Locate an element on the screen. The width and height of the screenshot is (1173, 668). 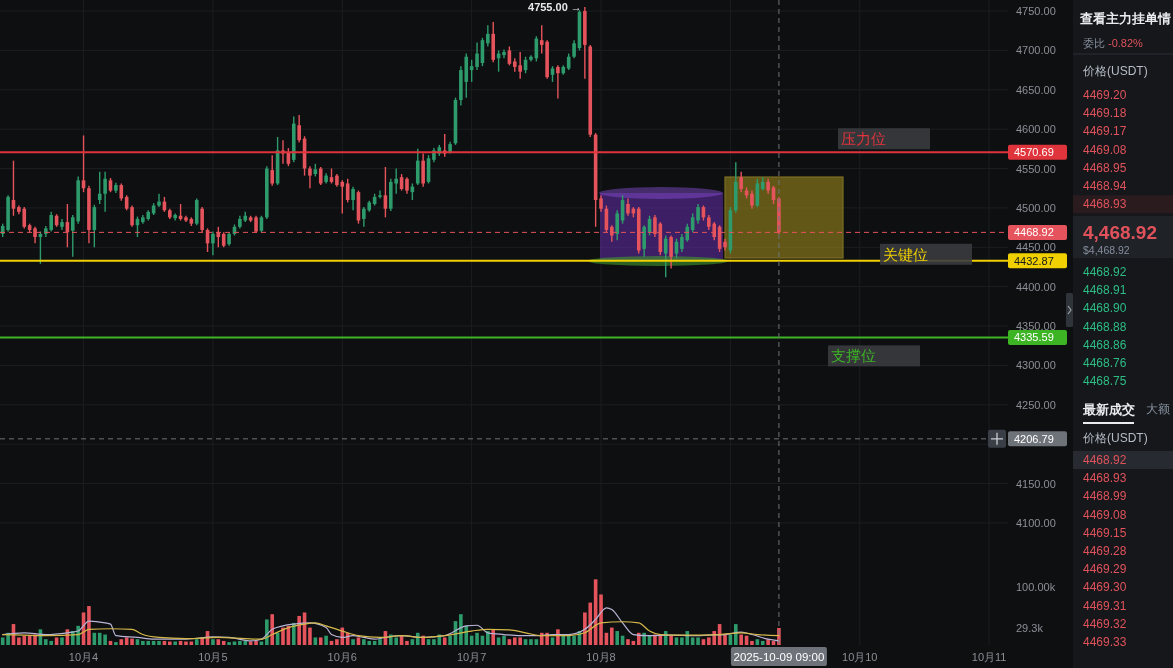
text: 4468.94 is located at coordinates (1105, 186).